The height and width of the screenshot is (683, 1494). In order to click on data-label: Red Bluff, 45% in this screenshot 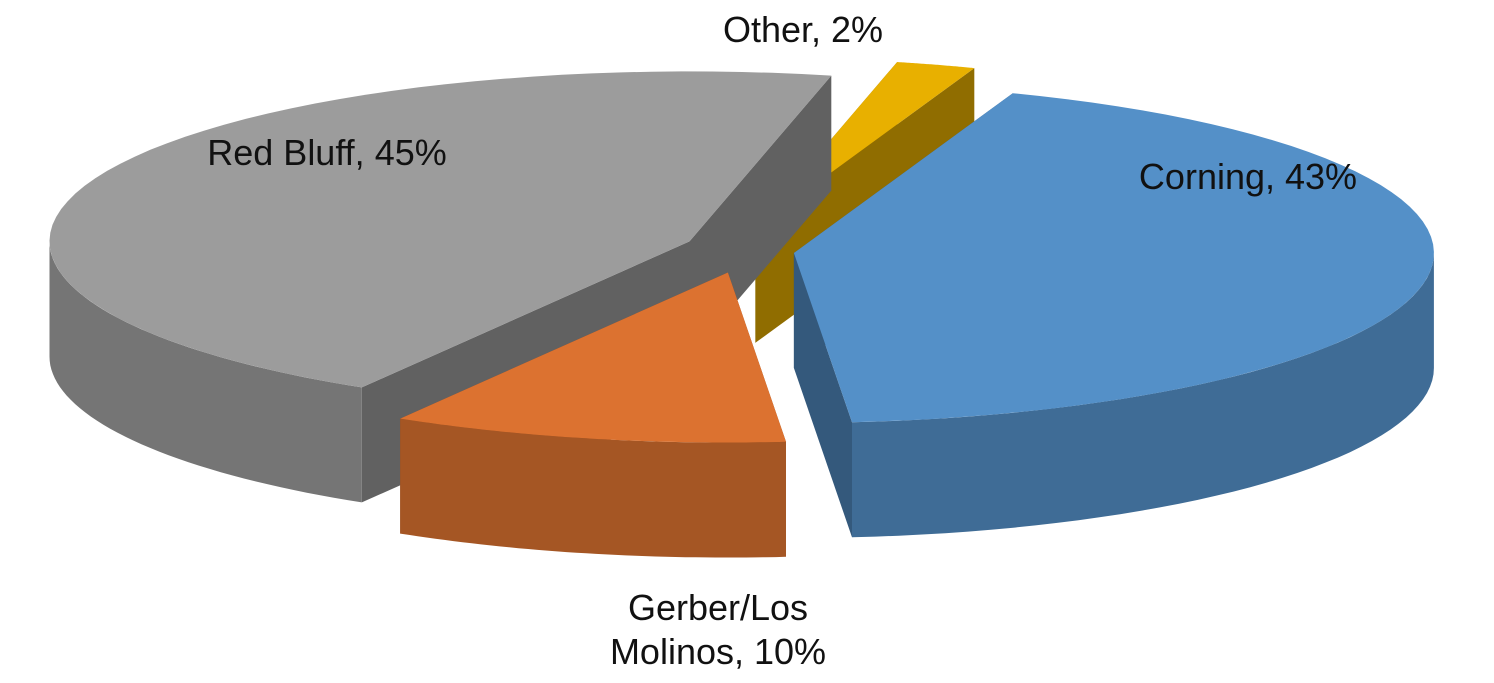, I will do `click(327, 152)`.